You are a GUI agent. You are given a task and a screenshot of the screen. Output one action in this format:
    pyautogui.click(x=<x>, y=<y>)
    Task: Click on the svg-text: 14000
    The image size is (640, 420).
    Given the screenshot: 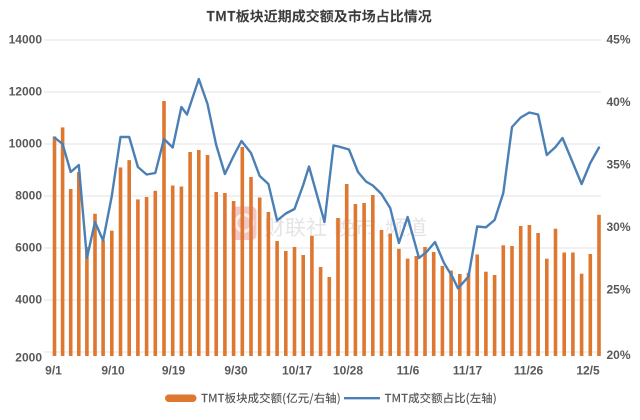 What is the action you would take?
    pyautogui.click(x=26, y=40)
    